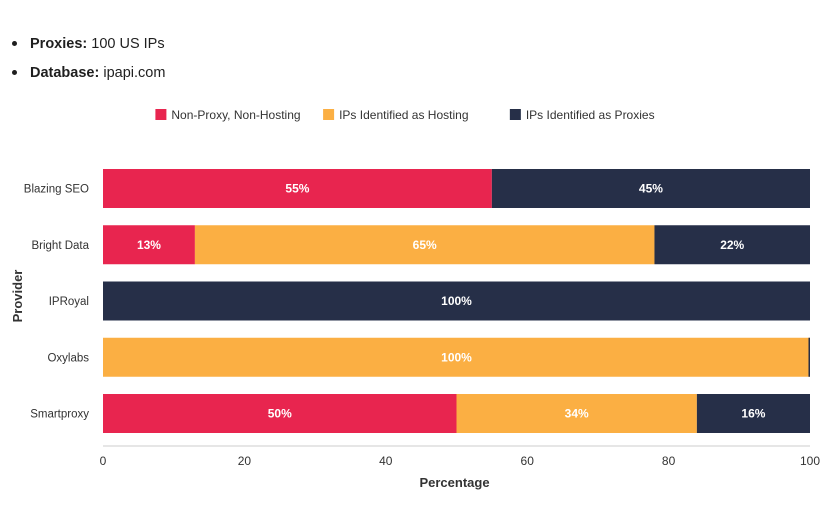 Image resolution: width=839 pixels, height=529 pixels. I want to click on bar-label-4-2: 16%, so click(753, 414).